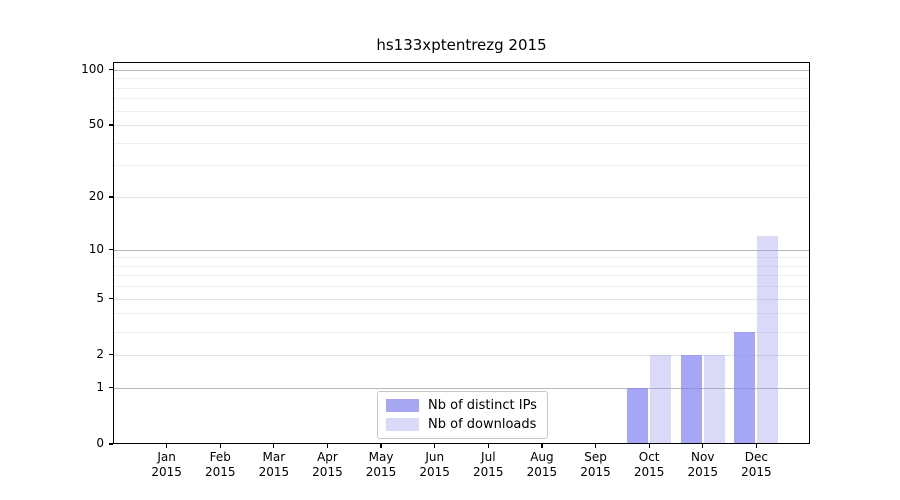  I want to click on x-tick-label: Jul 2015, so click(488, 465).